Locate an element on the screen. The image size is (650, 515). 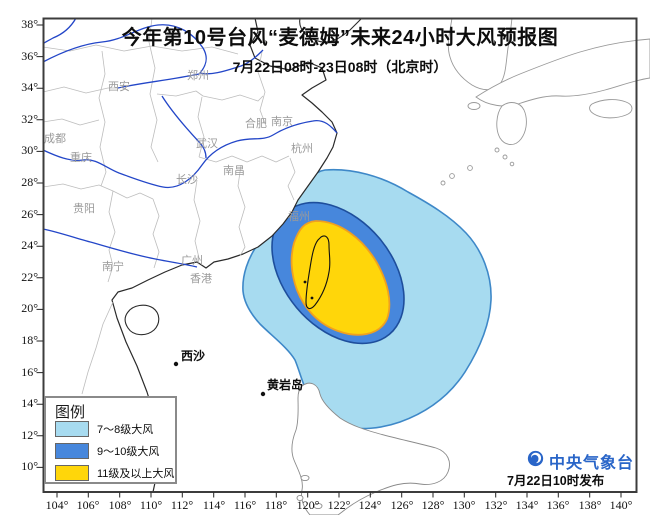
city-label-guiyang: 贵阳 is located at coordinates (84, 209).